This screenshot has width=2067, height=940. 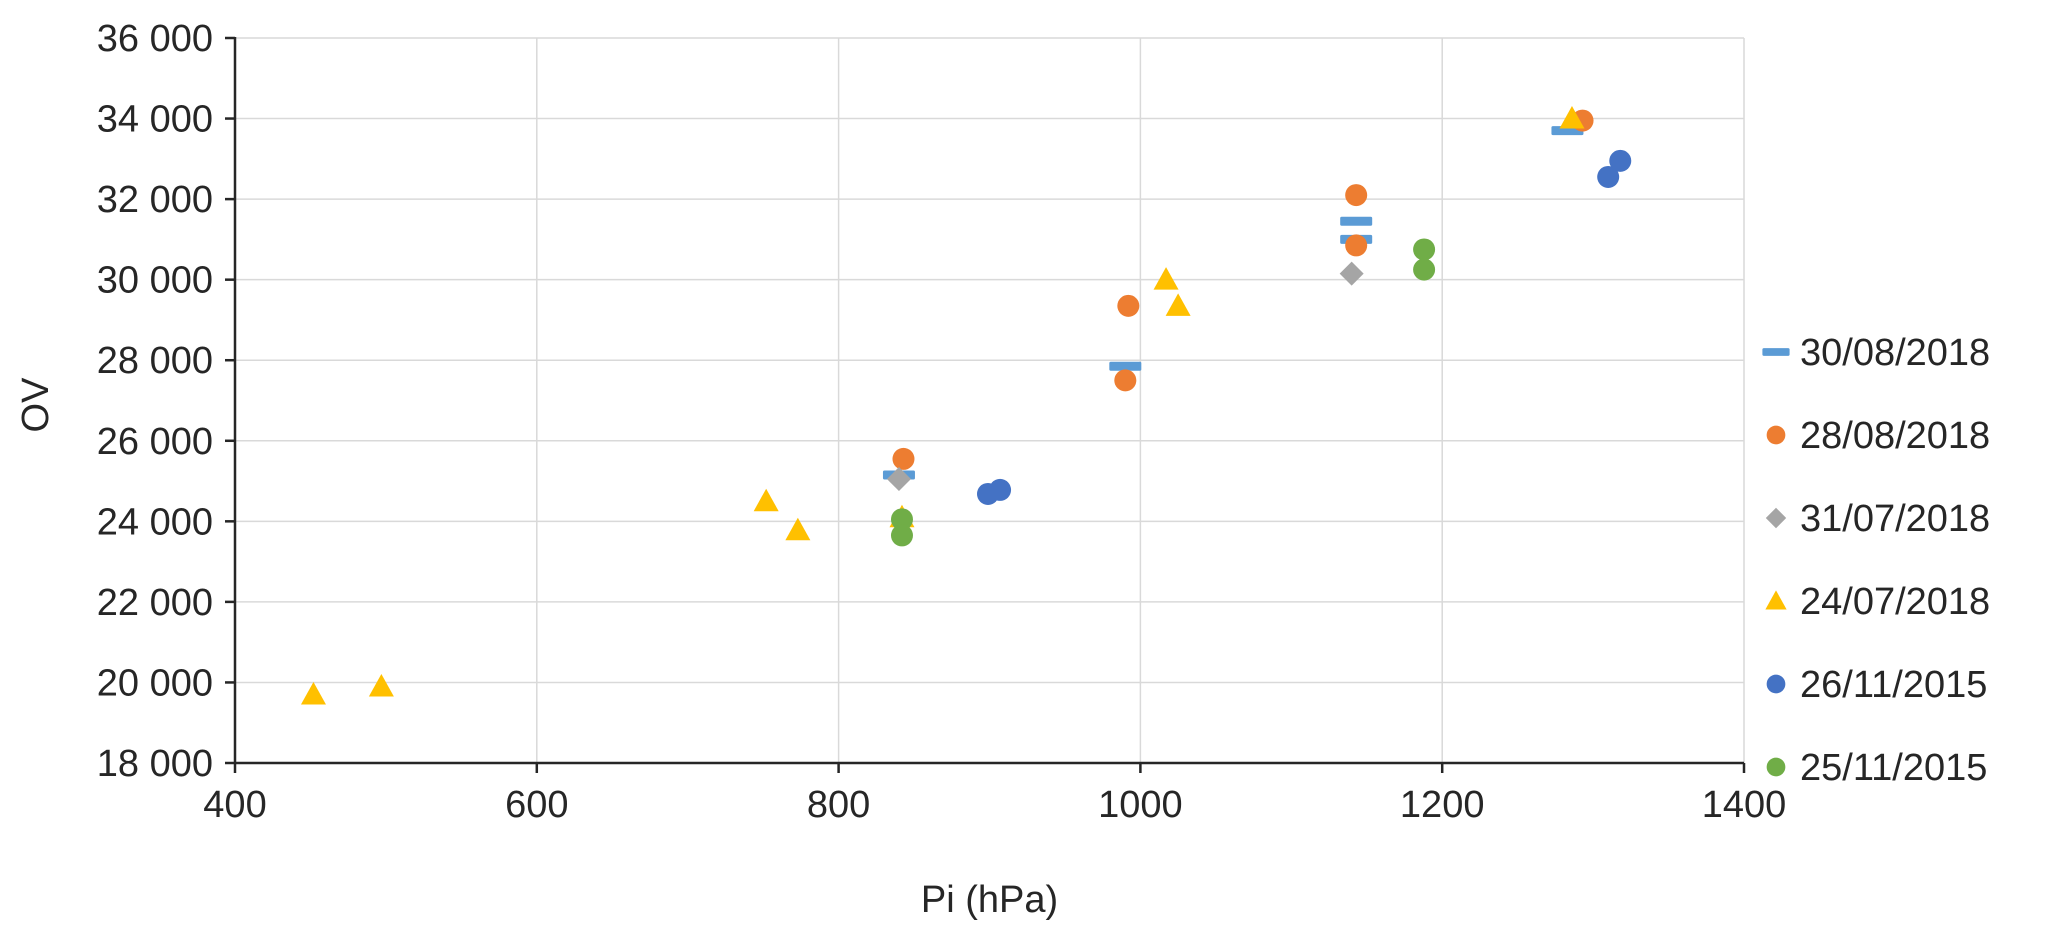 I want to click on y-tick-label: 32 000, so click(x=155, y=200).